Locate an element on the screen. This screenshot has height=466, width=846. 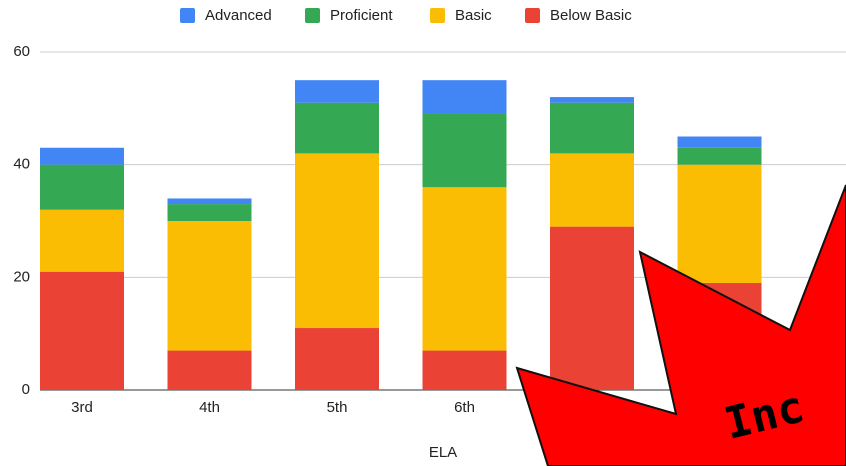
legend-label: Proficient is located at coordinates (361, 15).